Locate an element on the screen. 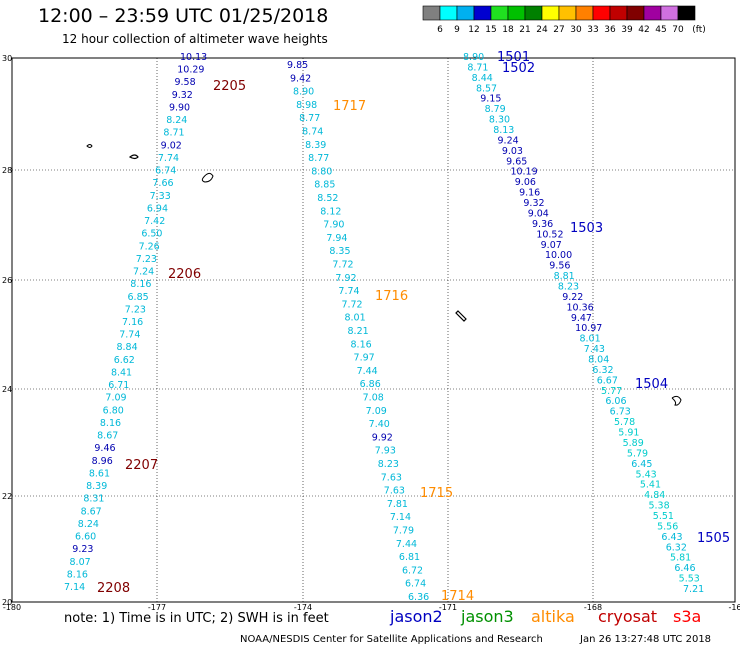  wave-height-value: 9.04 is located at coordinates (538, 213).